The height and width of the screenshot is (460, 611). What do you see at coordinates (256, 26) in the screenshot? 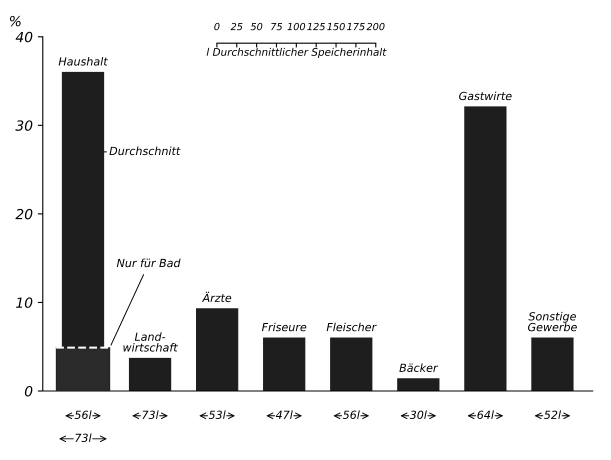
I see `x2-tick-label: 50` at bounding box center [256, 26].